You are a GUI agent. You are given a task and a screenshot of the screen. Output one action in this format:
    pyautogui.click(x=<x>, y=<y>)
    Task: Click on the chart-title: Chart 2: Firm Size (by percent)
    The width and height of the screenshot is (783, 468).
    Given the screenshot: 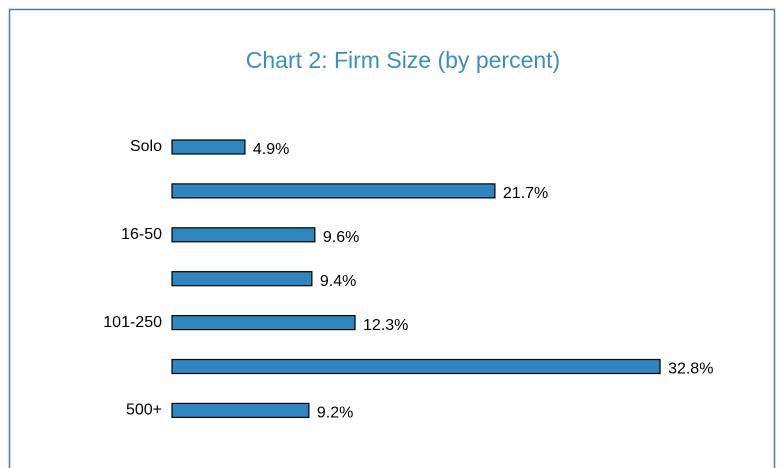 What is the action you would take?
    pyautogui.click(x=403, y=60)
    